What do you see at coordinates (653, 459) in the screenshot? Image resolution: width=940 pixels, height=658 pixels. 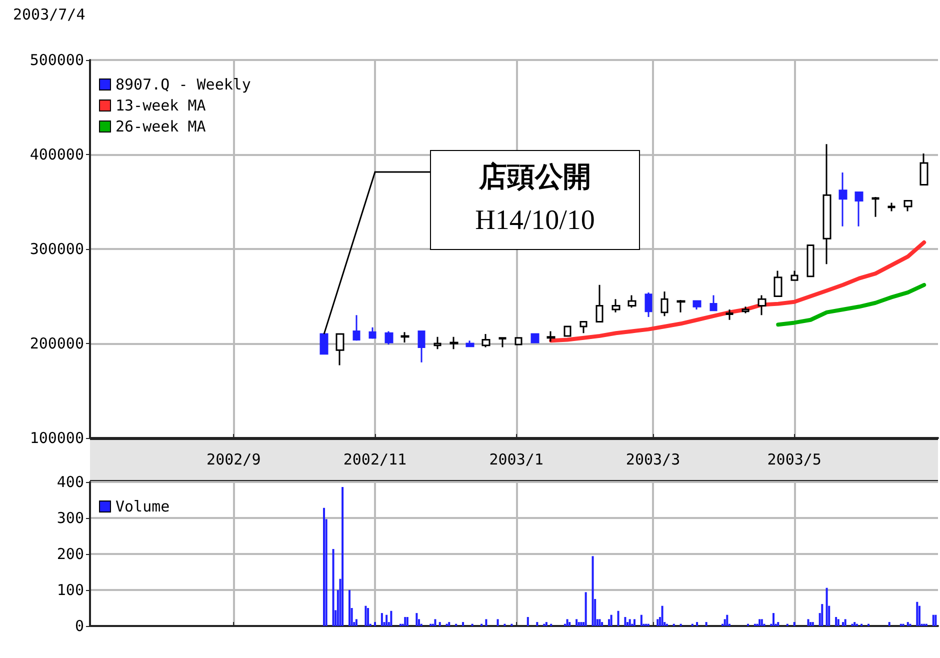 I see `x-tick-label: 2003/3` at bounding box center [653, 459].